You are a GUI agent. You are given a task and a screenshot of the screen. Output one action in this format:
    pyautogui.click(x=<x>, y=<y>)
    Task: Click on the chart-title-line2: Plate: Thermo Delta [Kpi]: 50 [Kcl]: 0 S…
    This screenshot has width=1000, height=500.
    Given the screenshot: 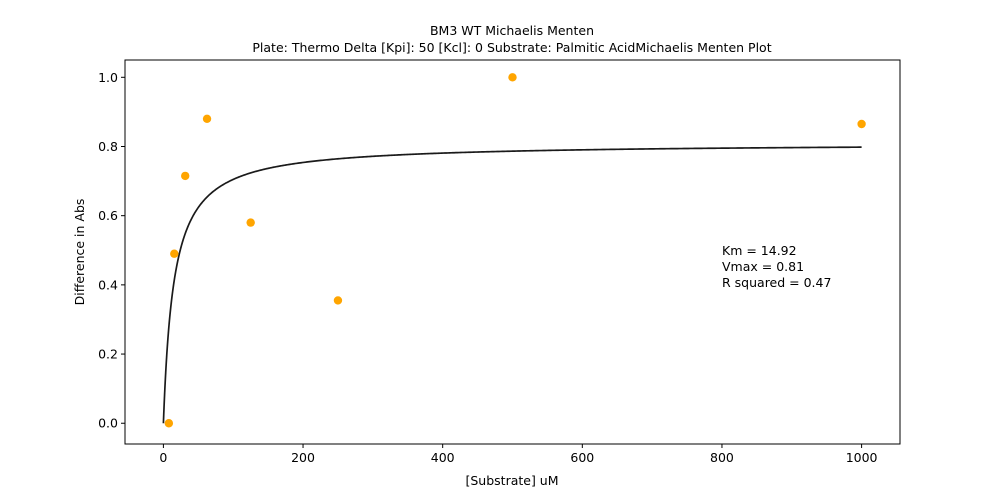 What is the action you would take?
    pyautogui.click(x=511, y=47)
    